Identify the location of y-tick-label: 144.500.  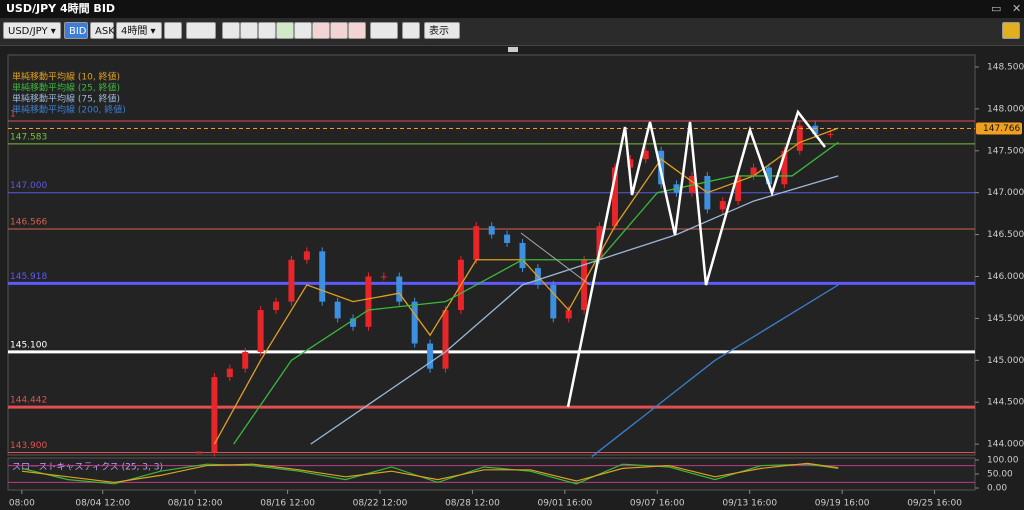
(1005, 403).